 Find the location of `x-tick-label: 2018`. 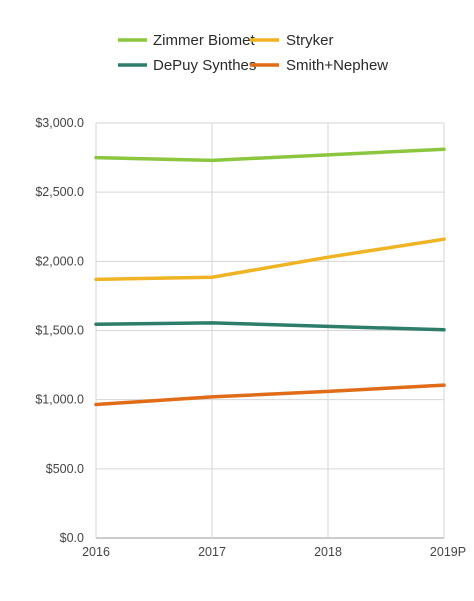

x-tick-label: 2018 is located at coordinates (328, 552).